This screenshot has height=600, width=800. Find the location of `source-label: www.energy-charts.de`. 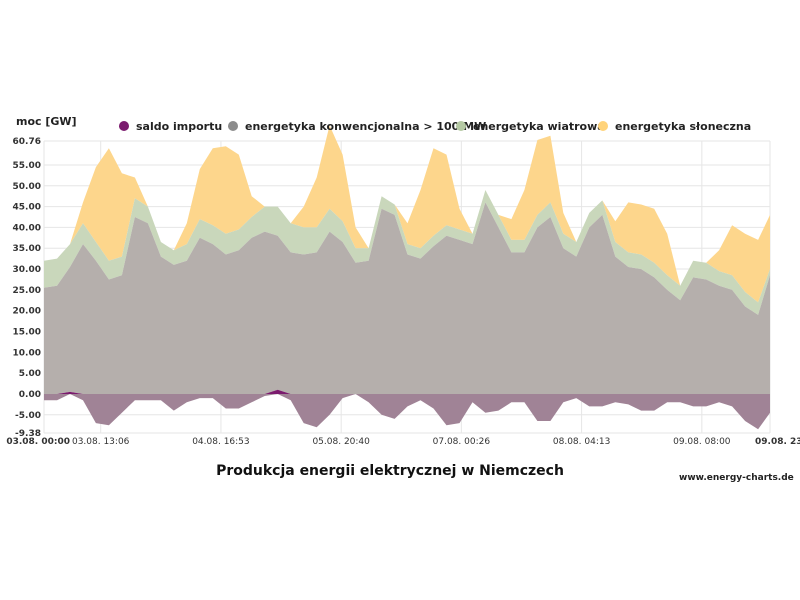

source-label: www.energy-charts.de is located at coordinates (736, 478).